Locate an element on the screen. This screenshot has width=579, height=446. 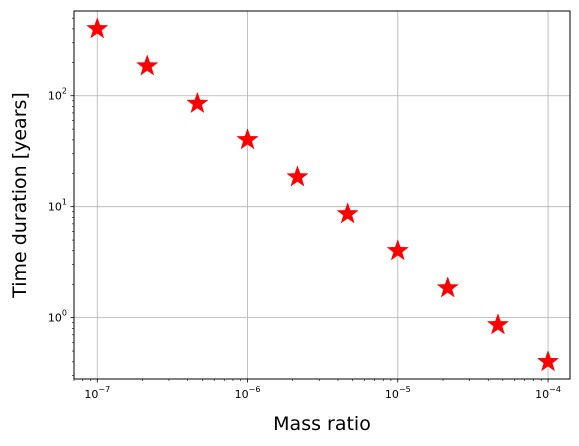
y-tick-label: 10¹ is located at coordinates (57, 206).